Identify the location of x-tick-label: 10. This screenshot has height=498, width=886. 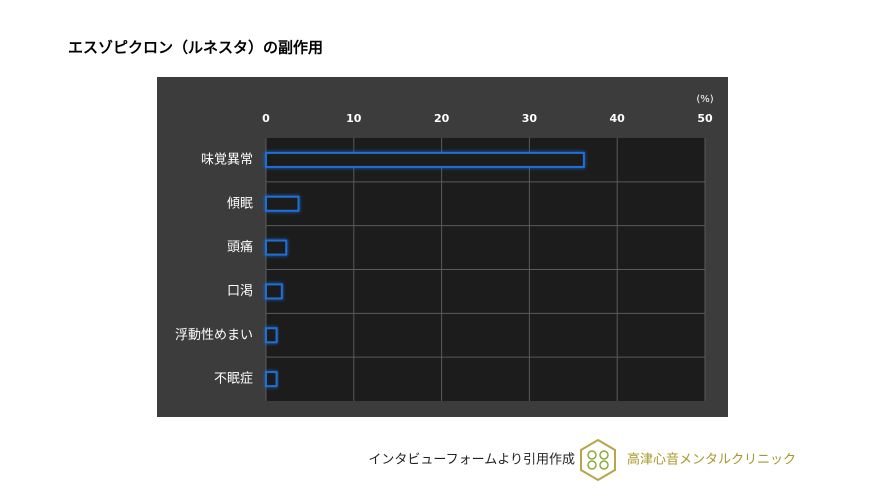
(354, 118).